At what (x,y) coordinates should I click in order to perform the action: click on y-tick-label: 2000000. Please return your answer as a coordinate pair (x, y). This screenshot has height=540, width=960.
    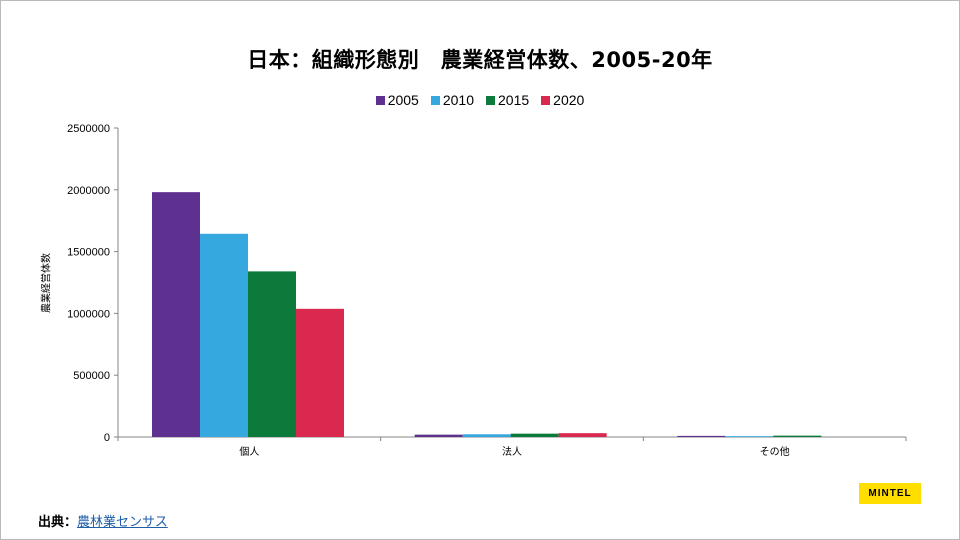
    Looking at the image, I should click on (88, 191).